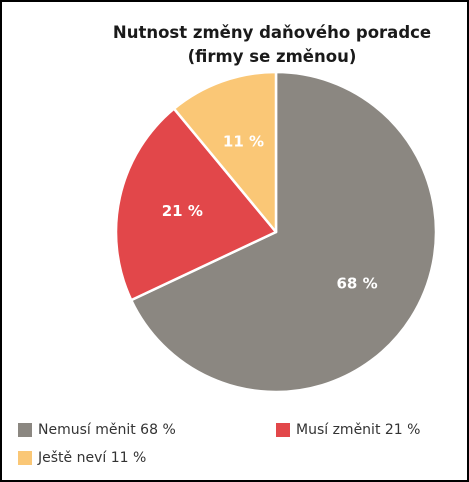 This screenshot has width=469, height=482. What do you see at coordinates (356, 283) in the screenshot?
I see `pie-label-nemusi-menit: 68 %` at bounding box center [356, 283].